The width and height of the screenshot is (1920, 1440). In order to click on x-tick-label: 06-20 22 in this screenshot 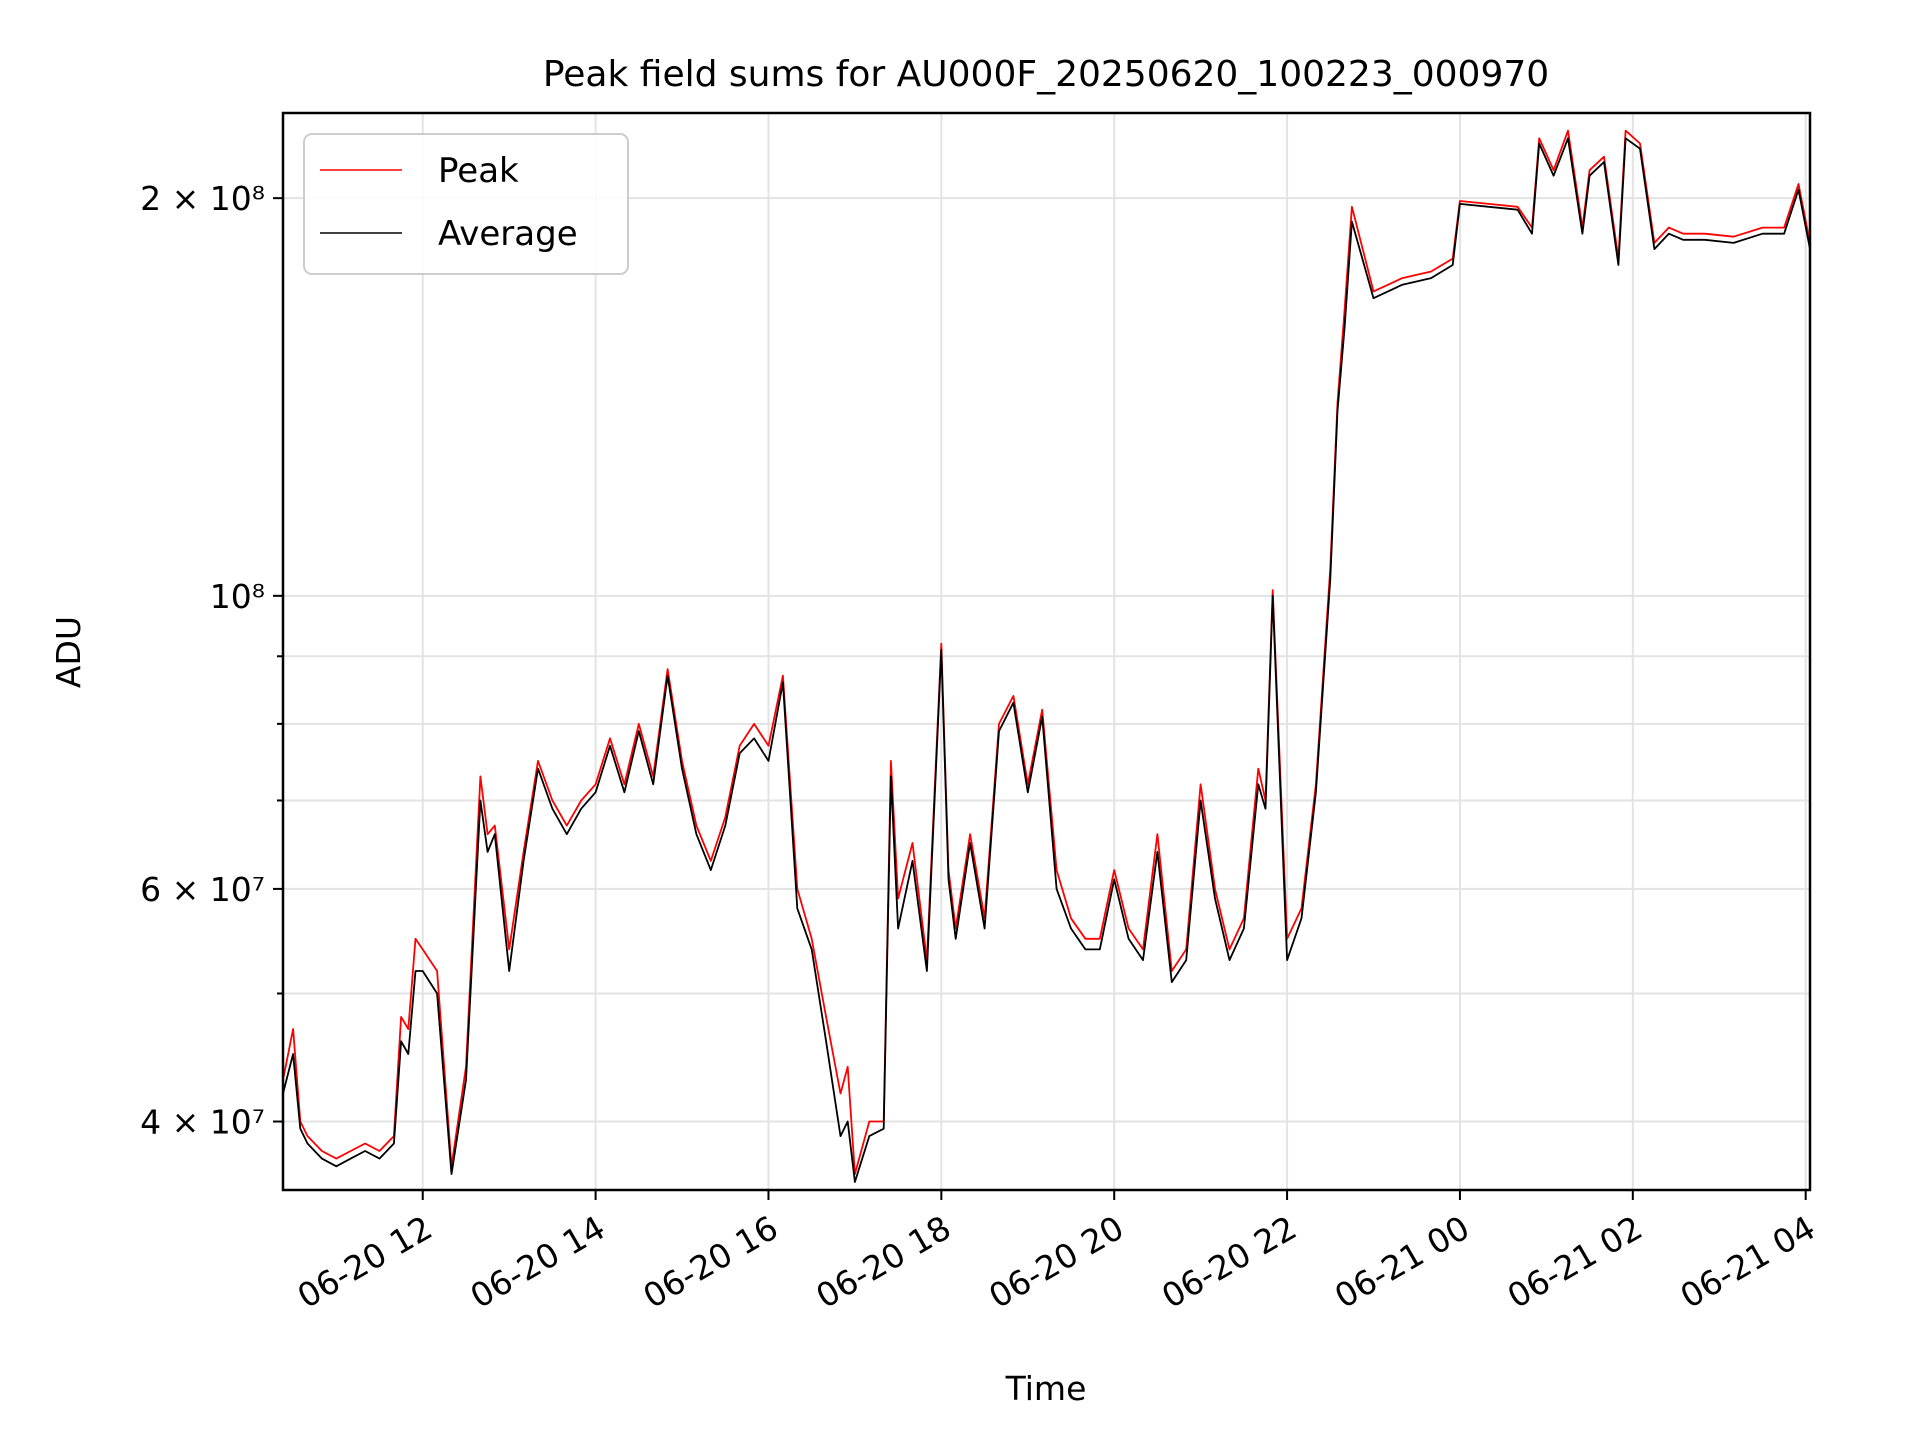, I will do `click(1229, 1262)`.